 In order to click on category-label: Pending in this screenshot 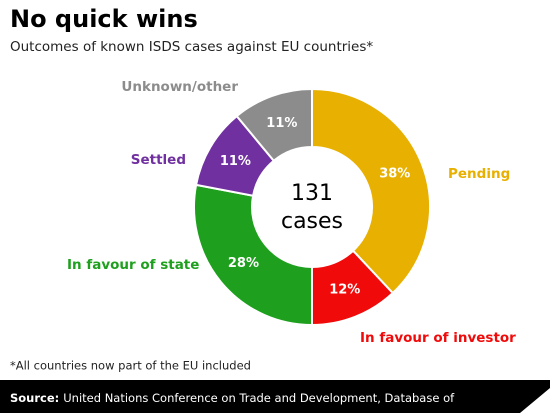, I will do `click(479, 174)`.